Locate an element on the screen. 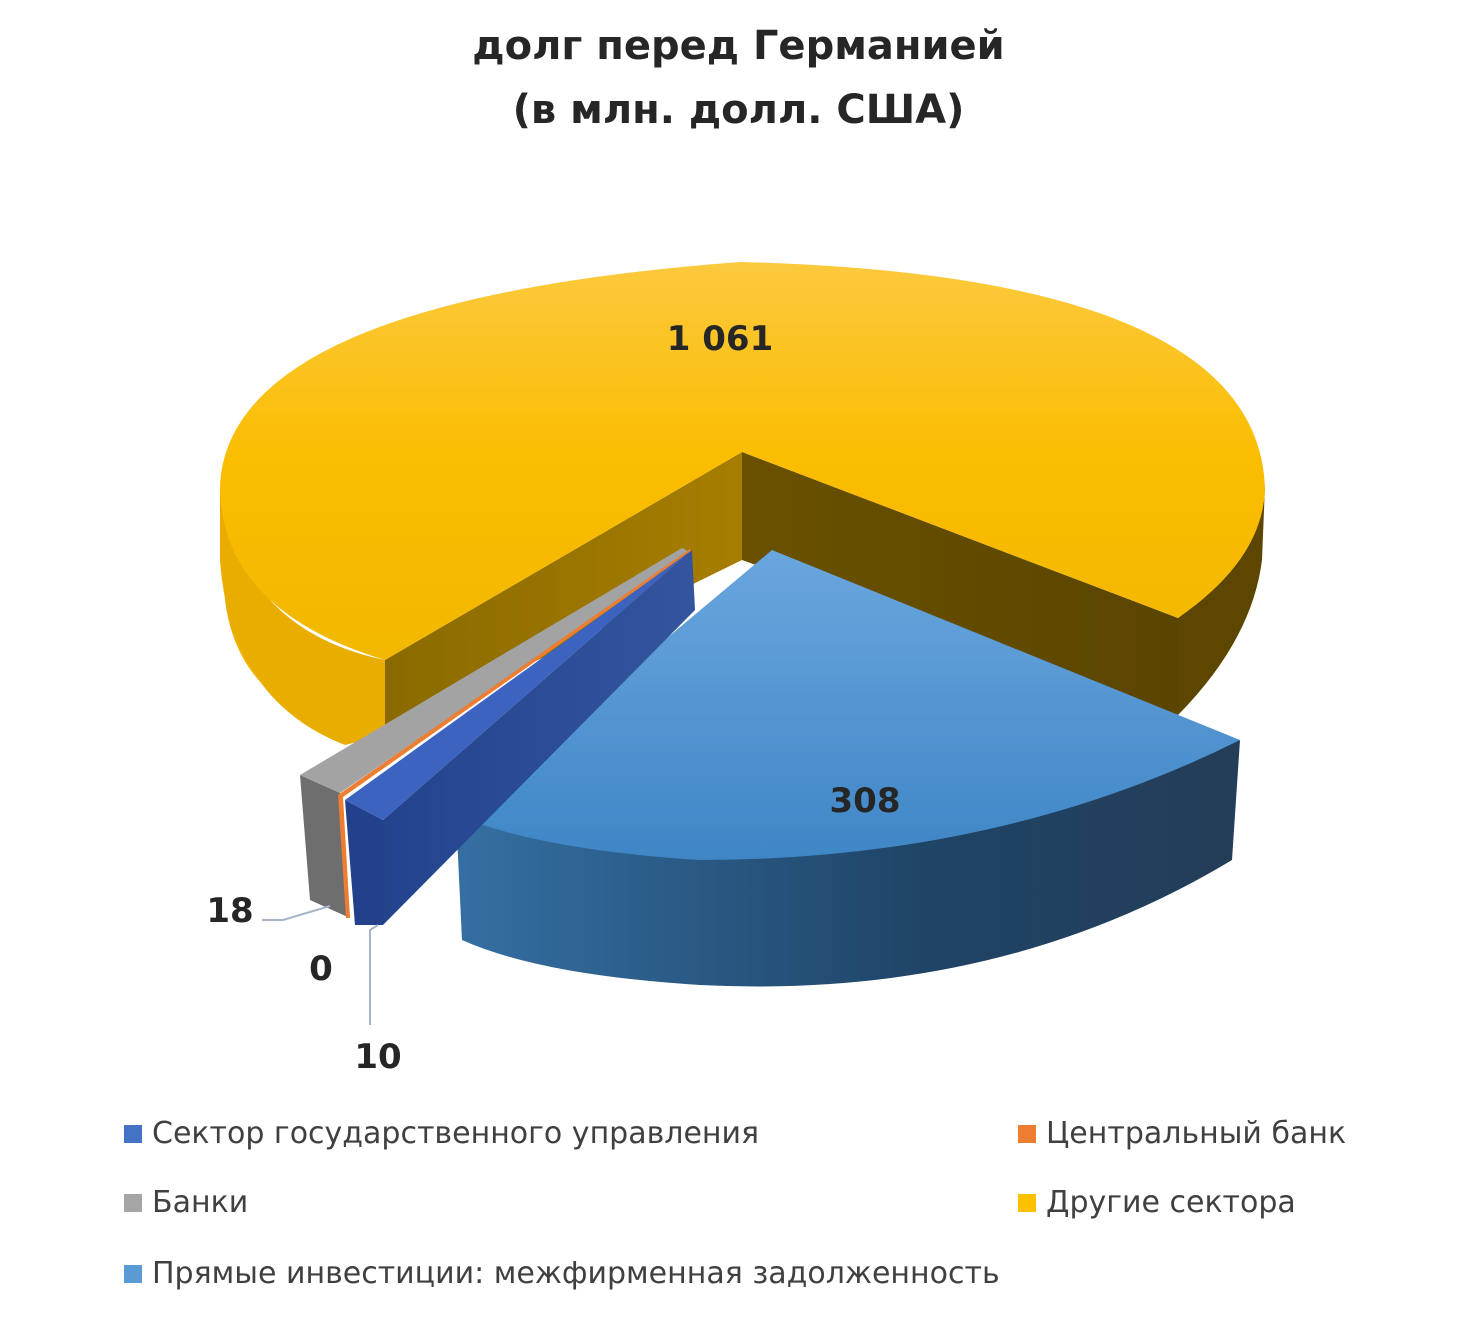 This screenshot has width=1477, height=1320. data-label-banks: 18 is located at coordinates (229, 911).